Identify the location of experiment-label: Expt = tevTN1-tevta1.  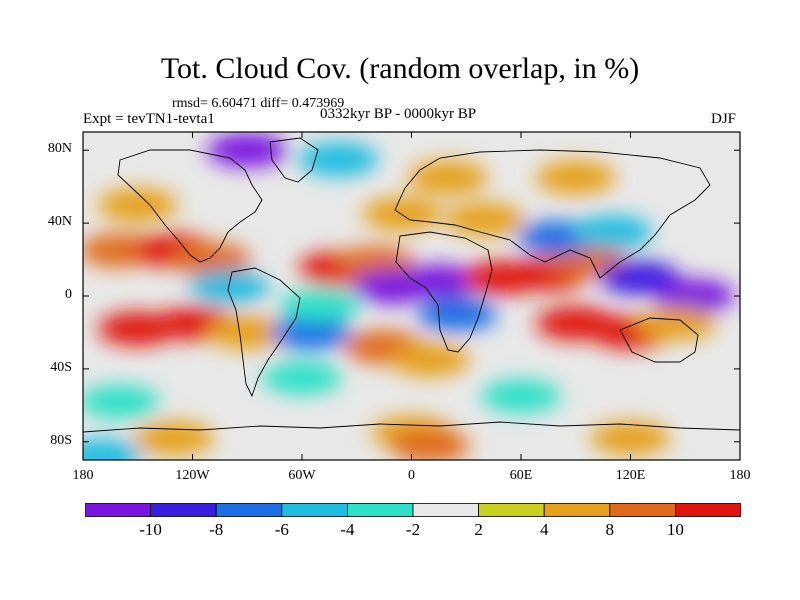
(149, 119).